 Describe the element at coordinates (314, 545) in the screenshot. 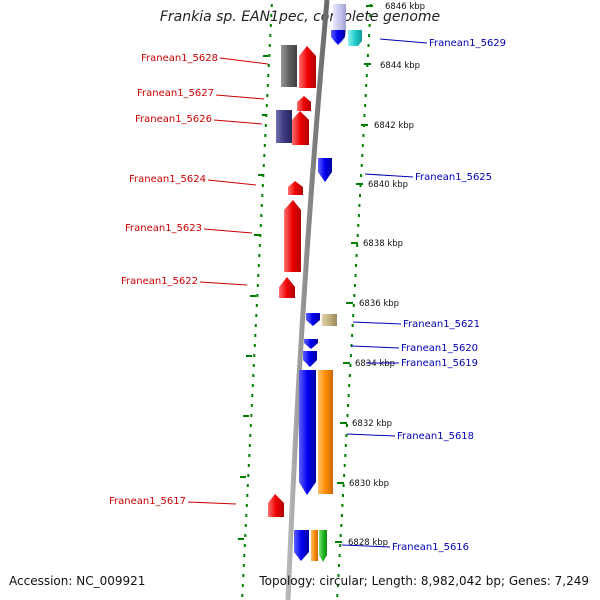

I see `gene-franean1-5616-orange` at that location.